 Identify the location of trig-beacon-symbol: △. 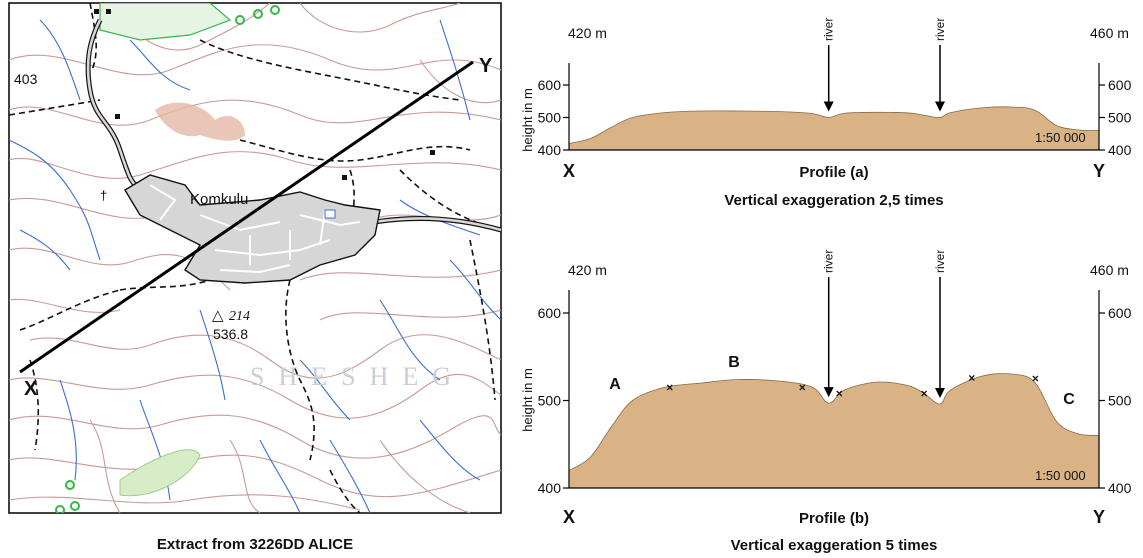
(218, 316).